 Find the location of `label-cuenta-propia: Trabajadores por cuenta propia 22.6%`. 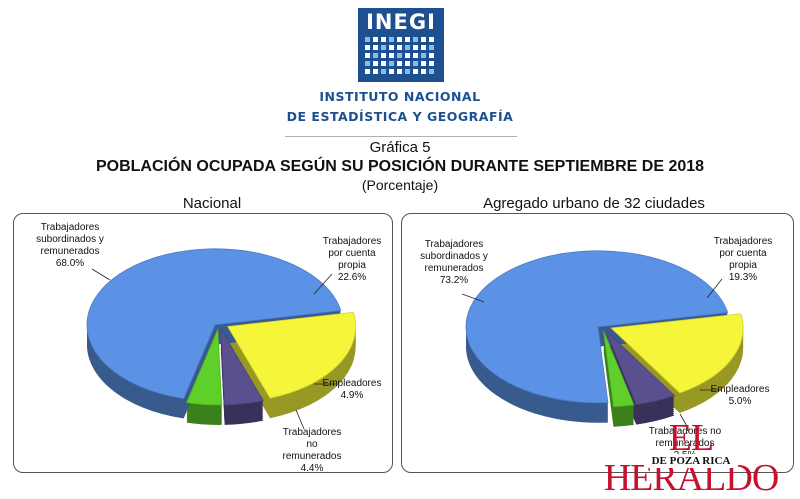

label-cuenta-propia: Trabajadores por cuenta propia 22.6% is located at coordinates (352, 259).